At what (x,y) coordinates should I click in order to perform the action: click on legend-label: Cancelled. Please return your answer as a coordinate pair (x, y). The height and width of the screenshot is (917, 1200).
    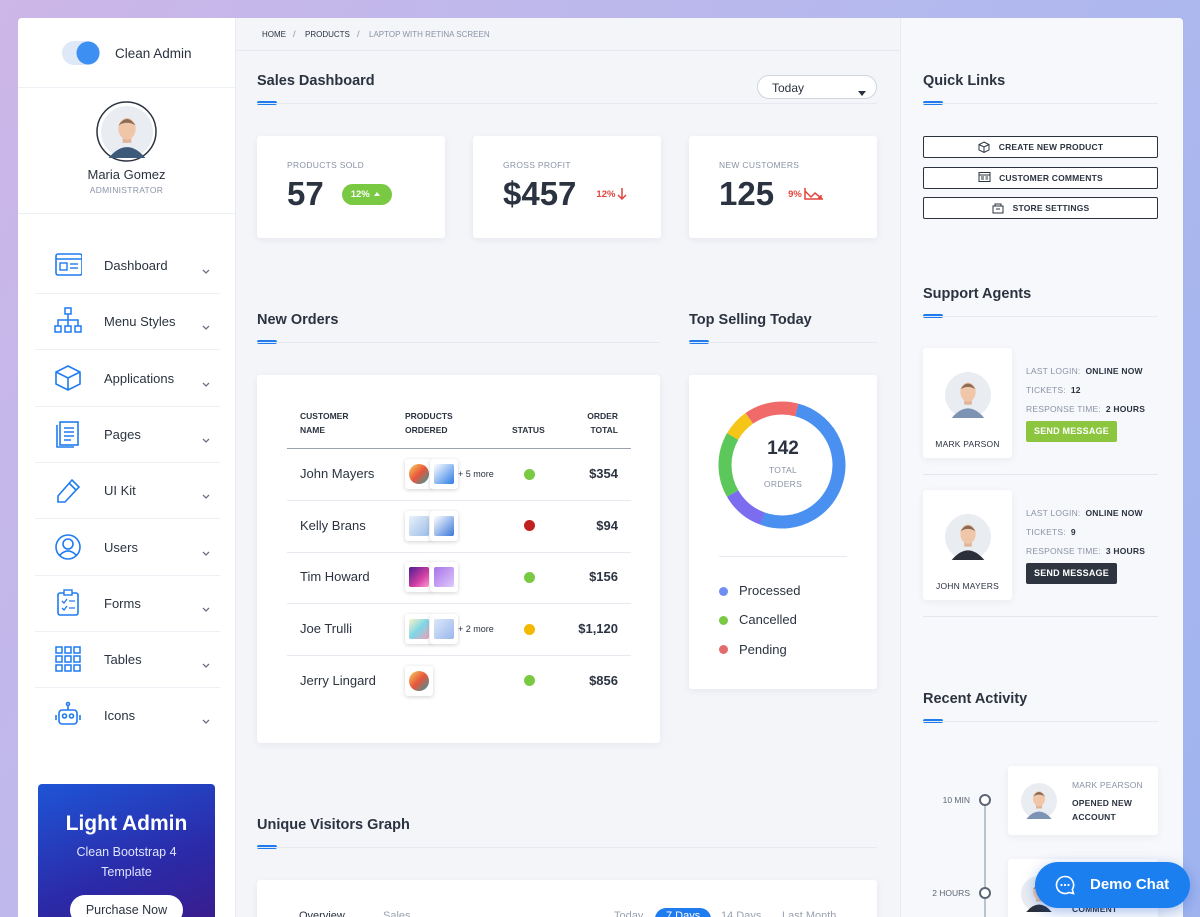
    Looking at the image, I should click on (768, 620).